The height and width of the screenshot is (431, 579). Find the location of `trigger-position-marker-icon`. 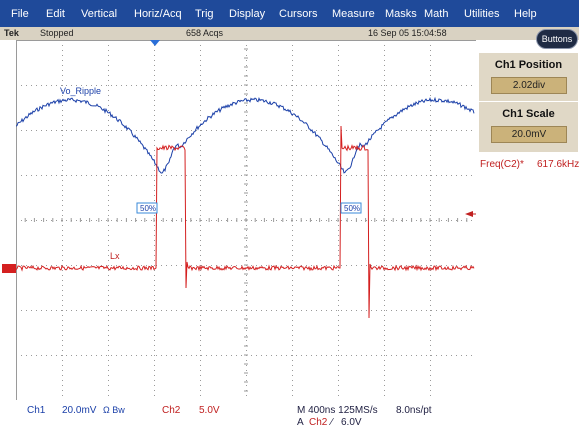

trigger-position-marker-icon is located at coordinates (155, 43).